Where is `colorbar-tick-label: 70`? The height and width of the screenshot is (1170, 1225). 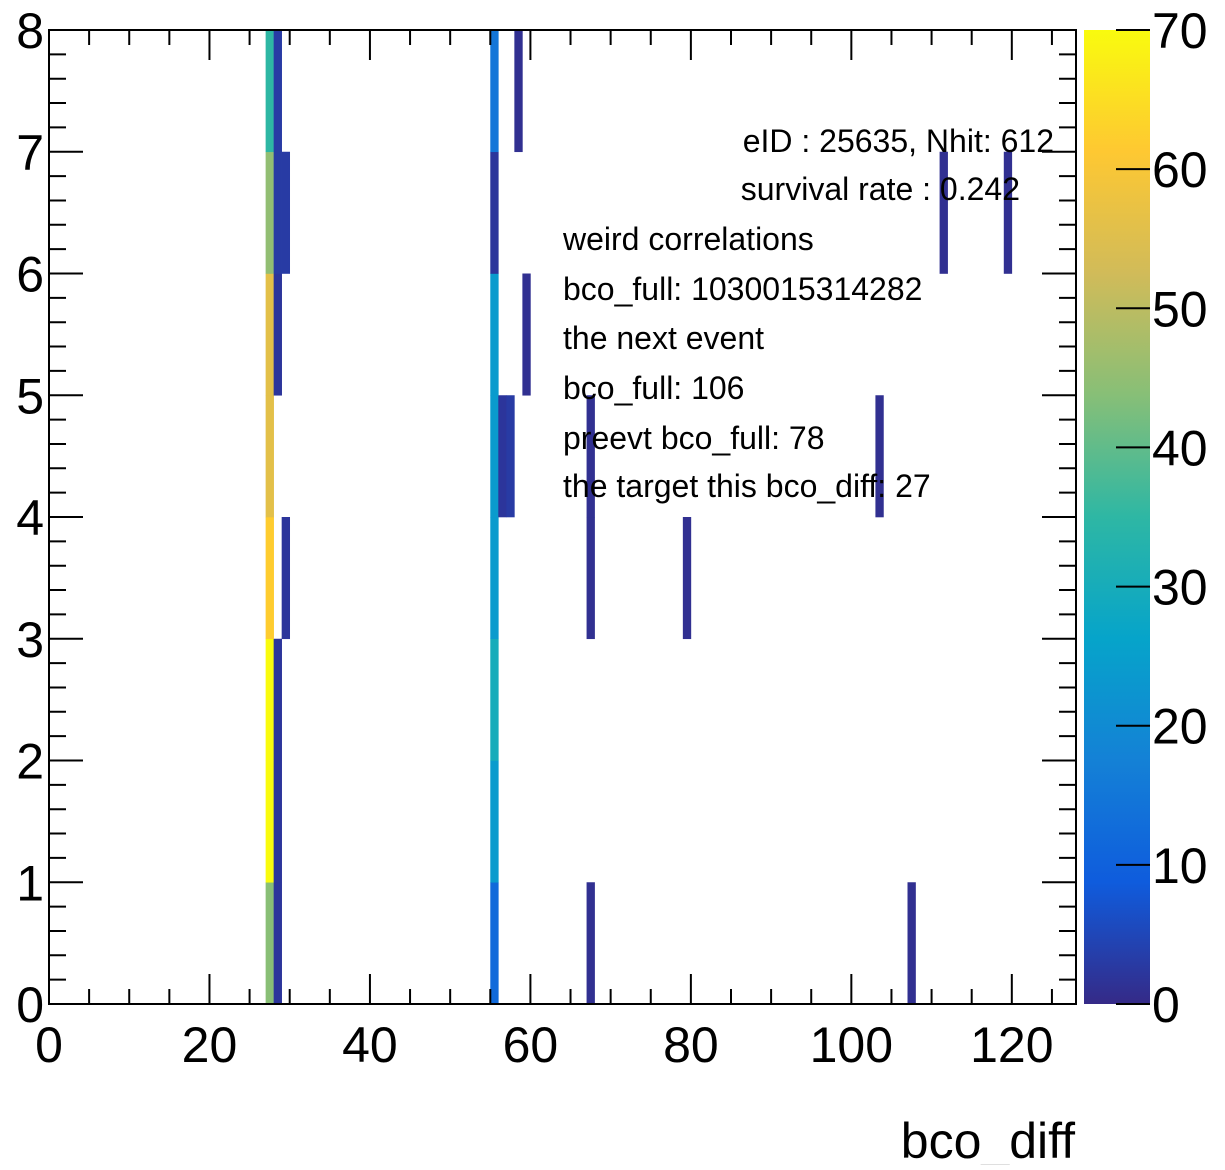
colorbar-tick-label: 70 is located at coordinates (1180, 31).